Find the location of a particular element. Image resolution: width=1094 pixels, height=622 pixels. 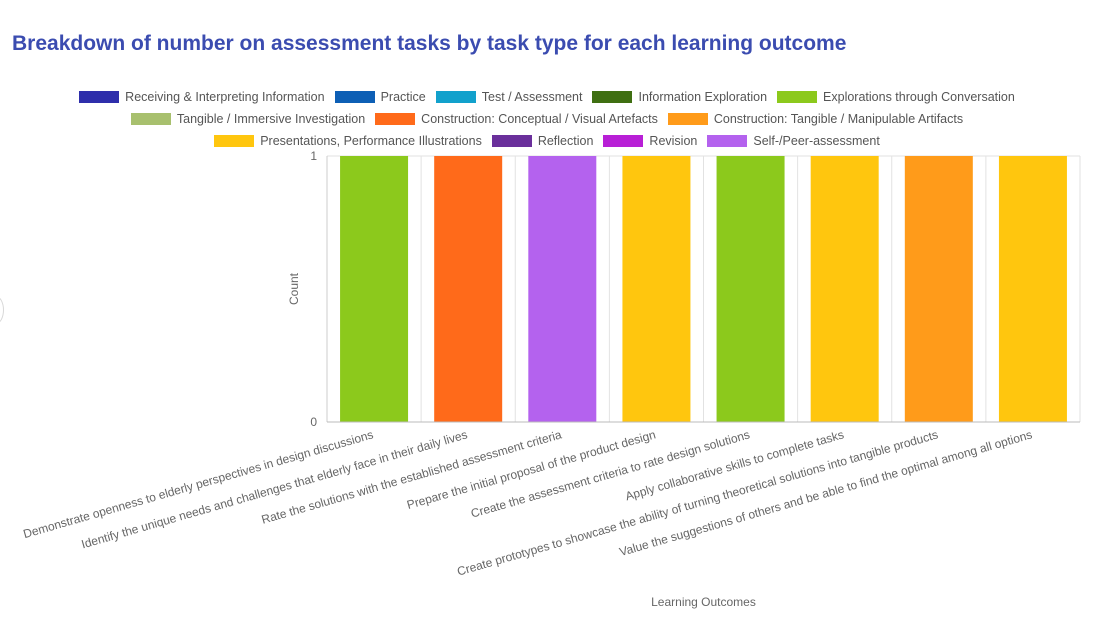

legend-item: Revision is located at coordinates (650, 141).